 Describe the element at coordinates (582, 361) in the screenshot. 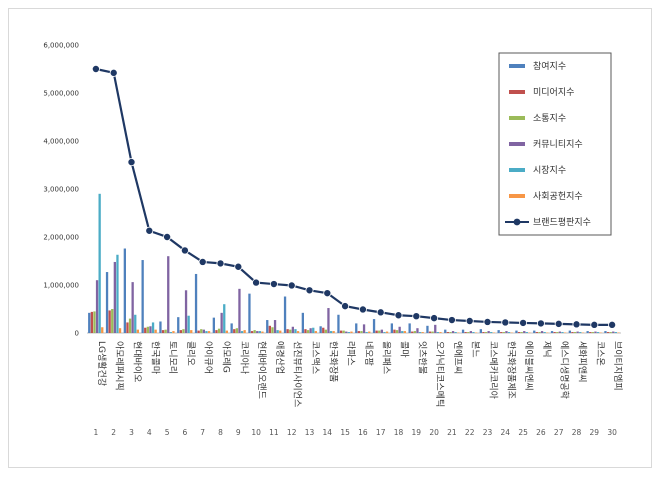

I see `category-label: 세화피앤씨` at that location.